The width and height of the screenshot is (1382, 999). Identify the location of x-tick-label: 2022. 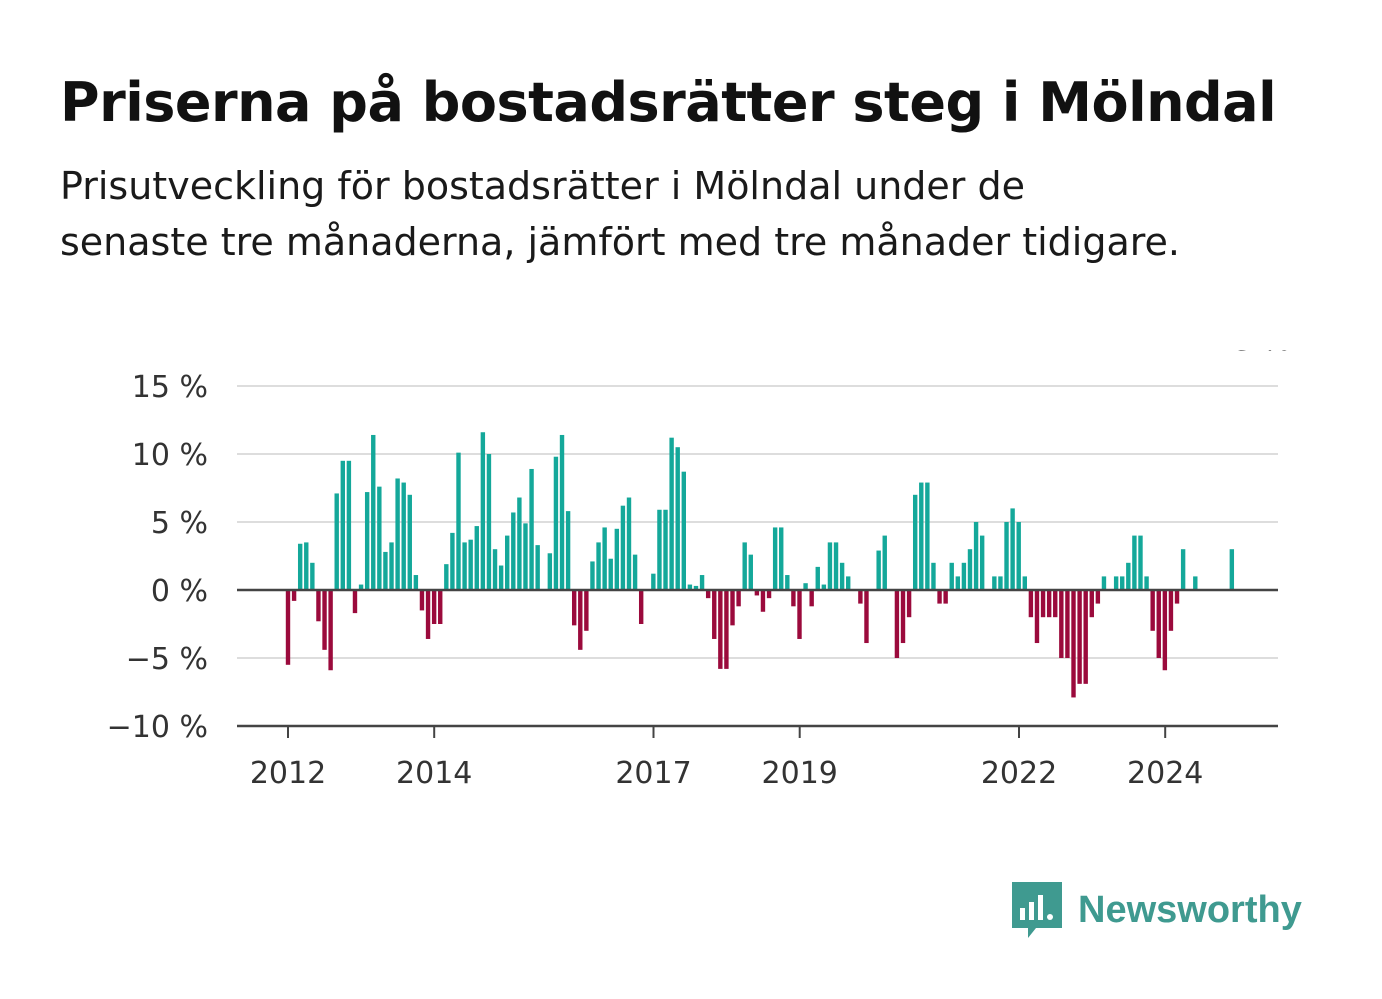
(1019, 773).